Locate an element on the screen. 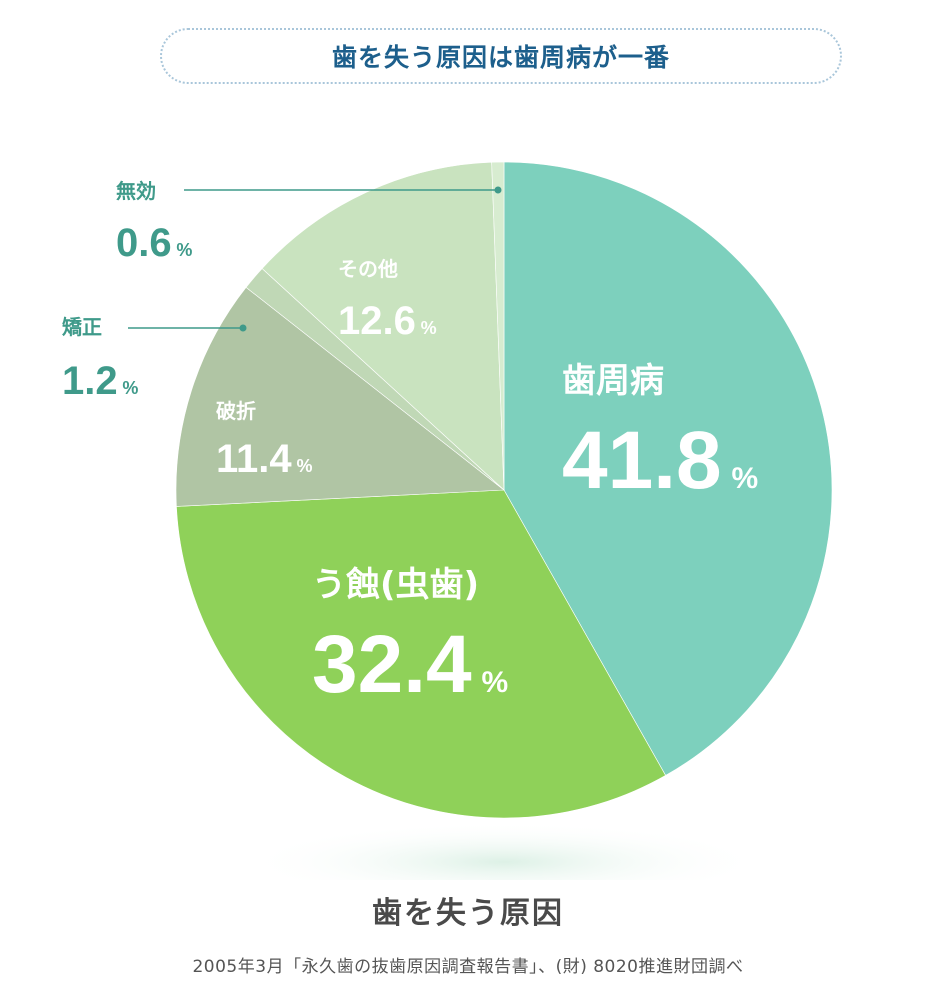 This screenshot has height=1002, width=936. slice-value-3: 1.2% is located at coordinates (100, 381).